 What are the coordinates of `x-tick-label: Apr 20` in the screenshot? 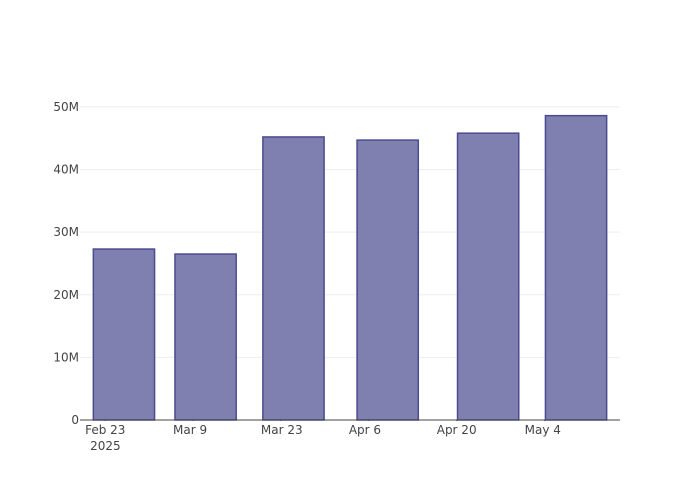 It's located at (457, 430).